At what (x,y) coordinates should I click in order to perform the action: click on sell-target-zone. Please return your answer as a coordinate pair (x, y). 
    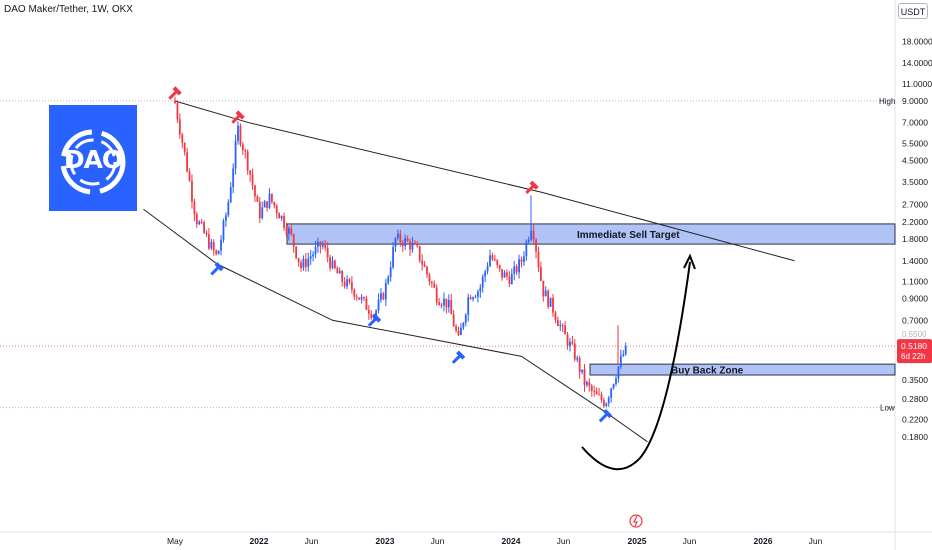
    Looking at the image, I should click on (591, 234).